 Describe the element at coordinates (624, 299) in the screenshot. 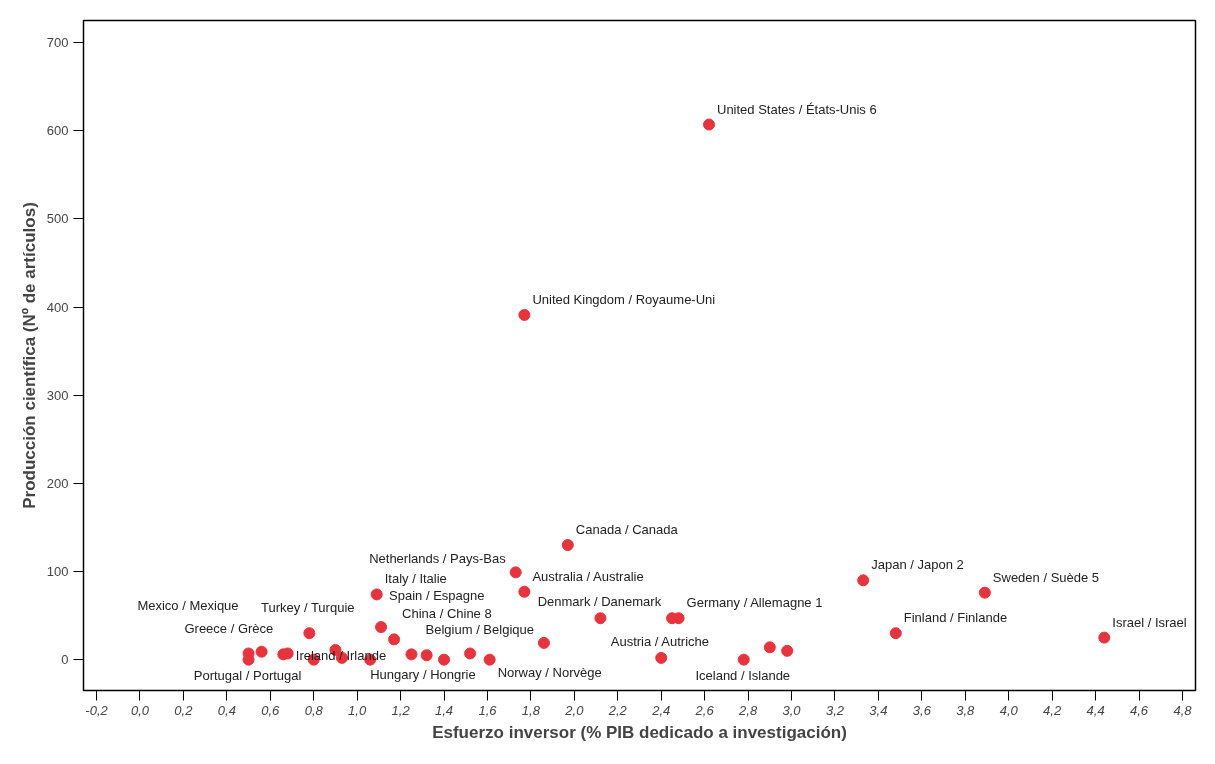

I see `data-label: United Kingdom / Royaume-Uni` at that location.